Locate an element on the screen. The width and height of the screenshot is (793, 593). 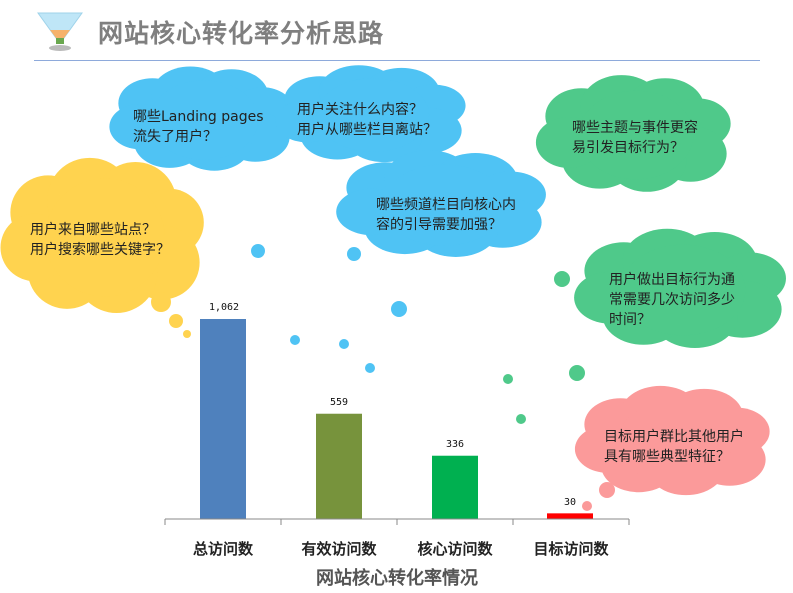
x-axis-title: 网站核心转化率情况 is located at coordinates (397, 578).